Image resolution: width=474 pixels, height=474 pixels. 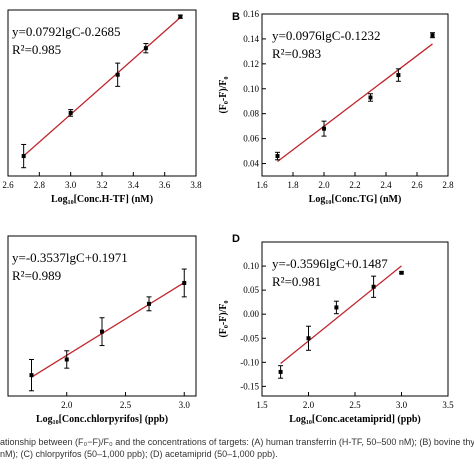 What do you see at coordinates (249, 362) in the screenshot?
I see `y-tick-label: -0.10` at bounding box center [249, 362].